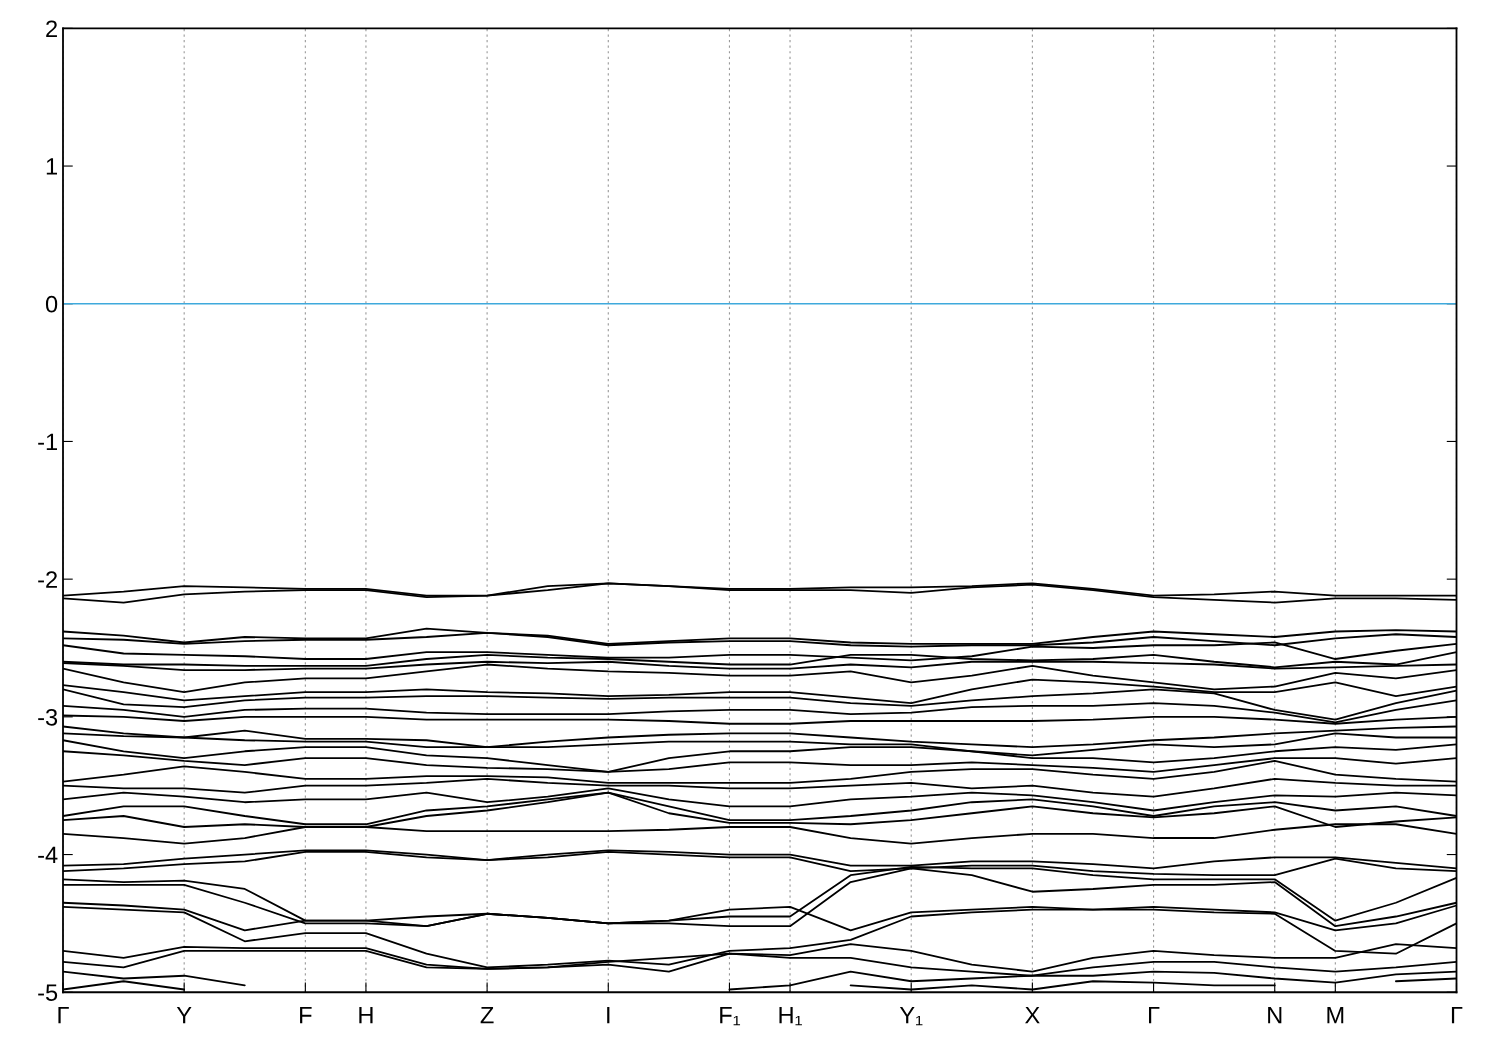 This screenshot has height=1050, width=1500. What do you see at coordinates (790, 1016) in the screenshot?
I see `x-tick-label: H₁` at bounding box center [790, 1016].